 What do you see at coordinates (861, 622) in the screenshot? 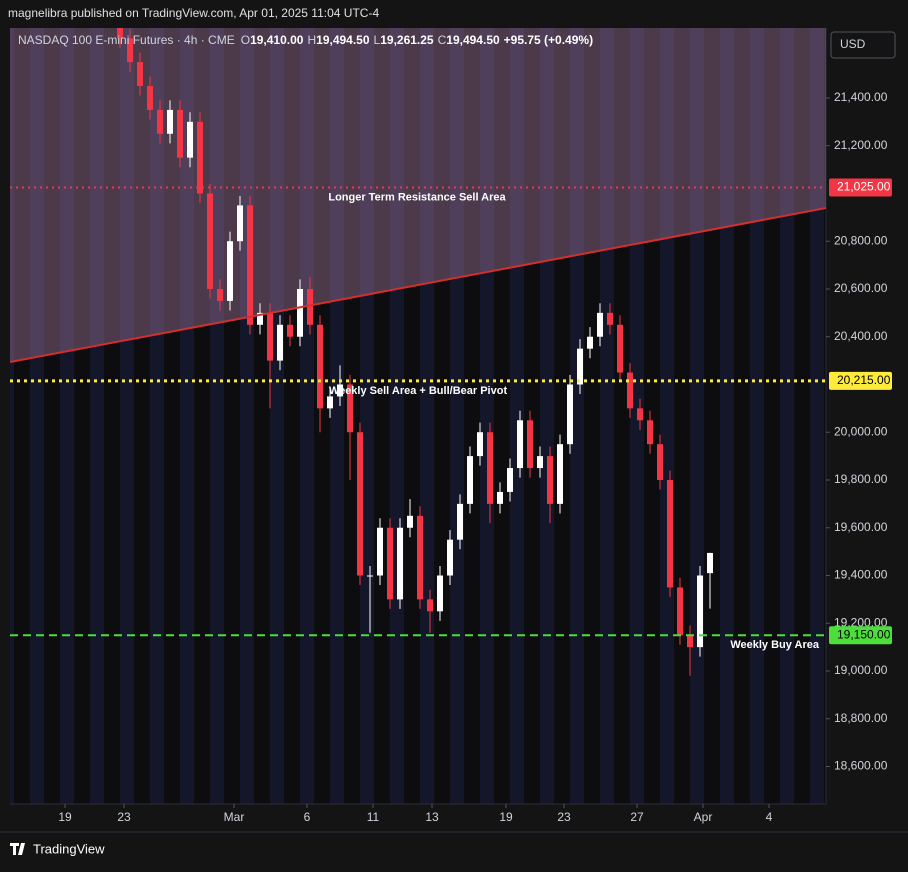
I see `y-tick-label: 19,200.00` at bounding box center [861, 622].